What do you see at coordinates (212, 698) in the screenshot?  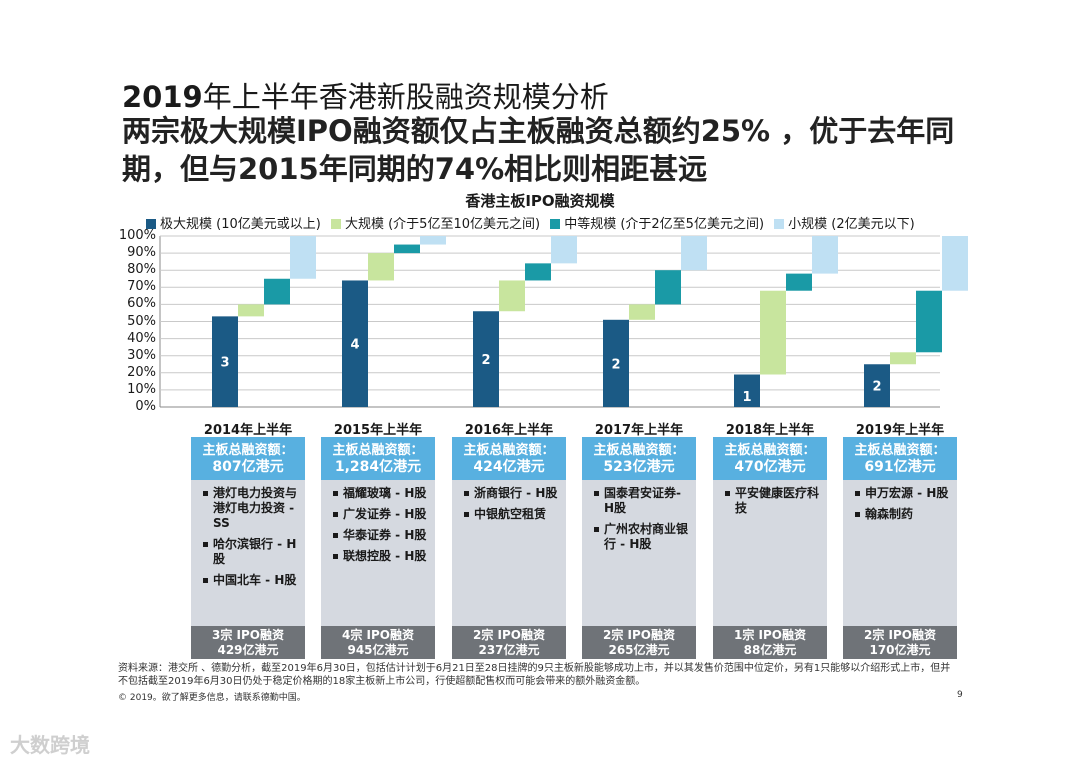 I see `copyright: © 2019。欲了解更多信息，请联系德勤中国。` at bounding box center [212, 698].